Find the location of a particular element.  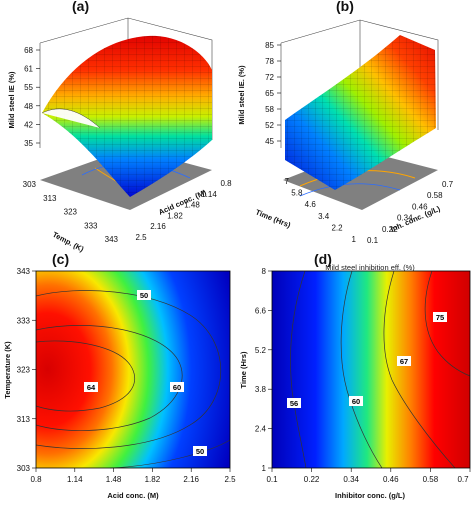

d-label-75: 75 is located at coordinates (440, 317).